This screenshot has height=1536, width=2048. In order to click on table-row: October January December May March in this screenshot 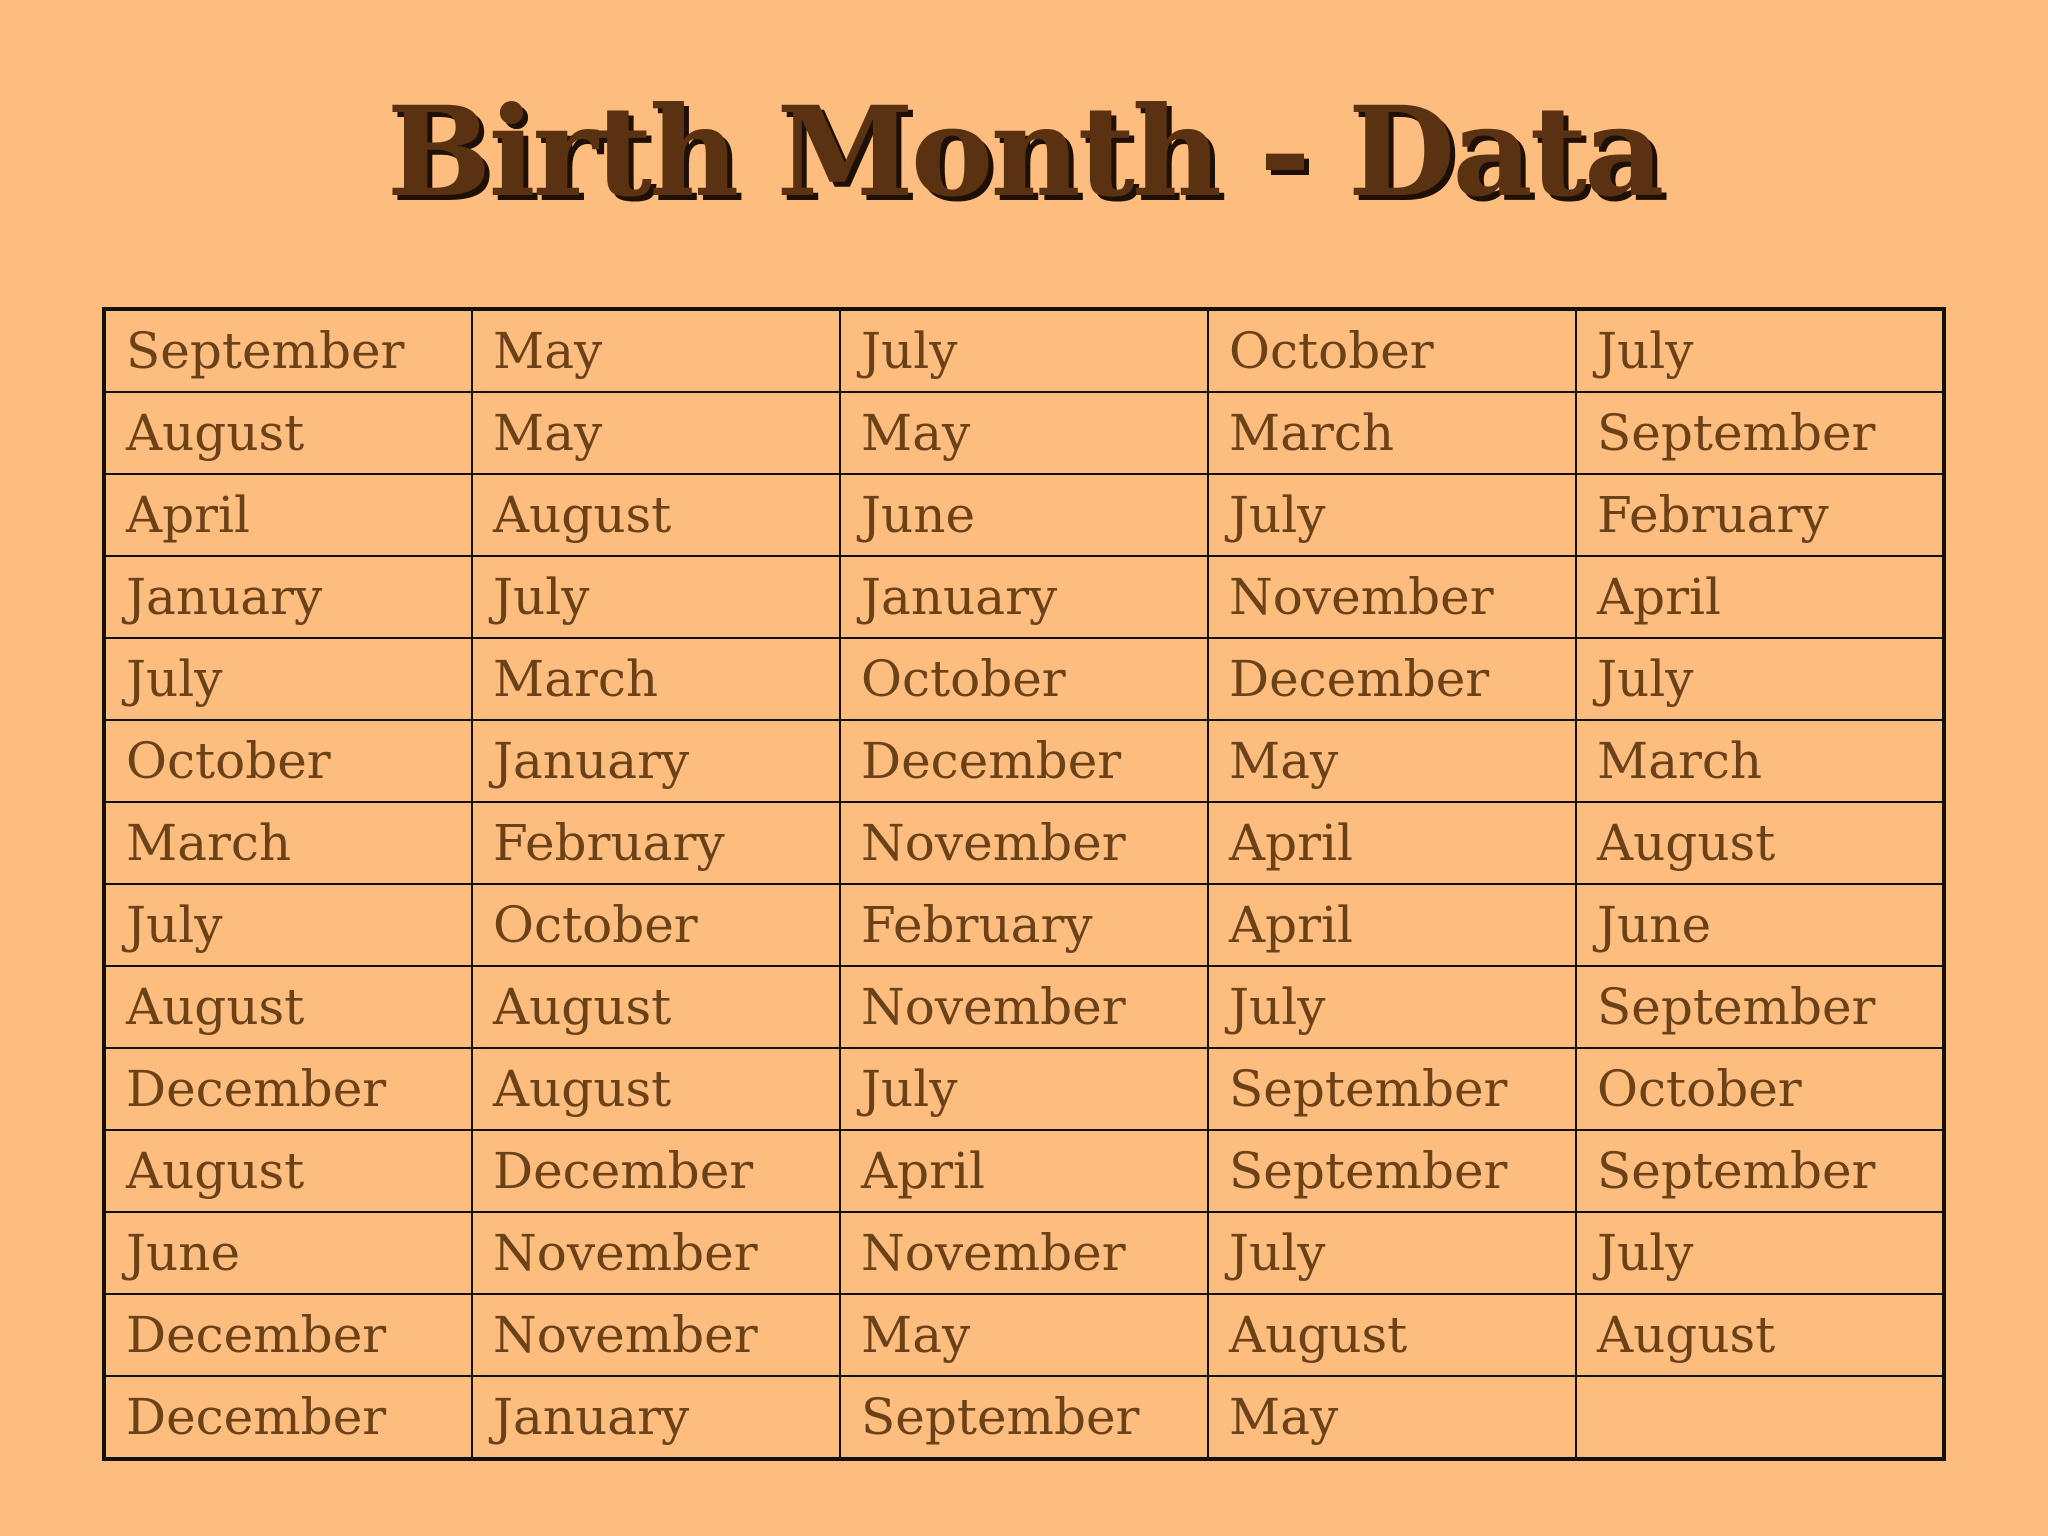, I will do `click(1024, 761)`.